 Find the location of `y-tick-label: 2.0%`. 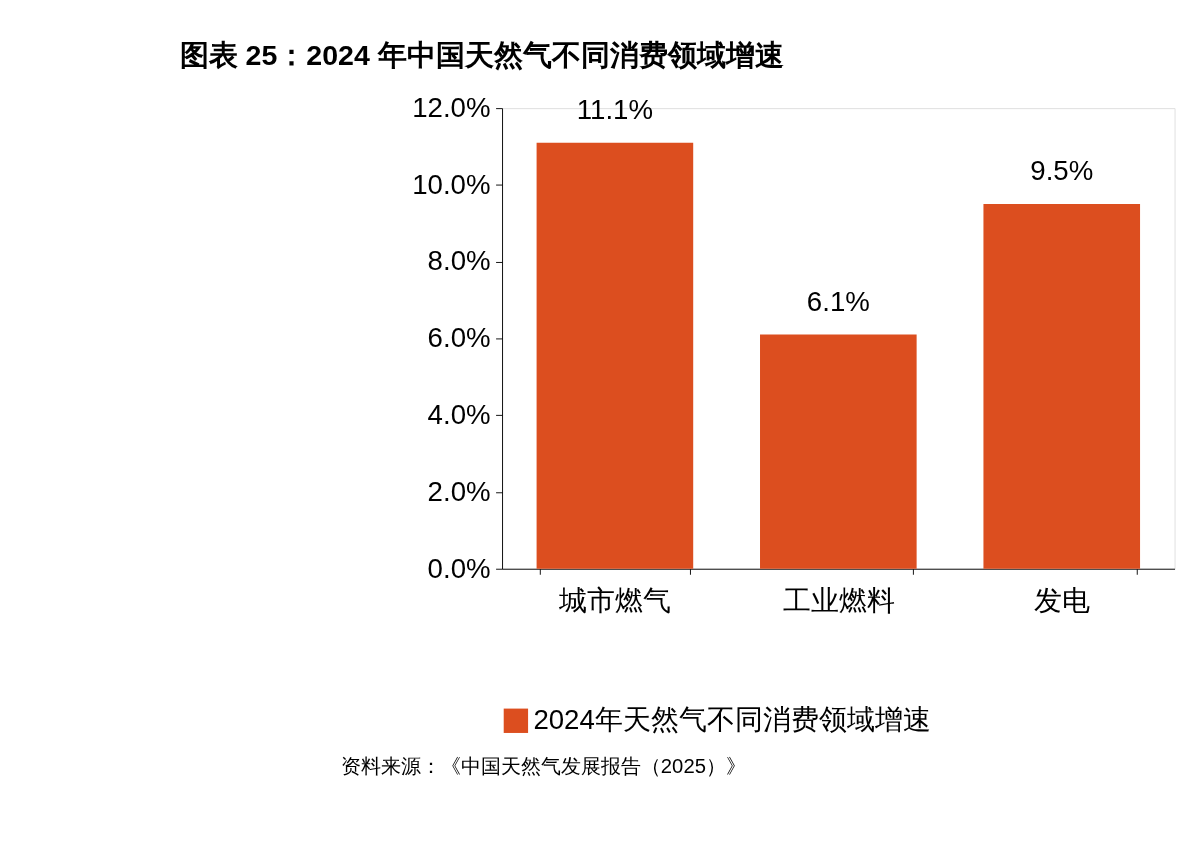

y-tick-label: 2.0% is located at coordinates (459, 491).